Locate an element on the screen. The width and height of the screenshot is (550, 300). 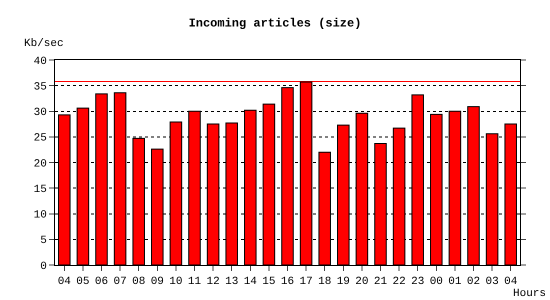
x-tick-label: 17 is located at coordinates (306, 282).